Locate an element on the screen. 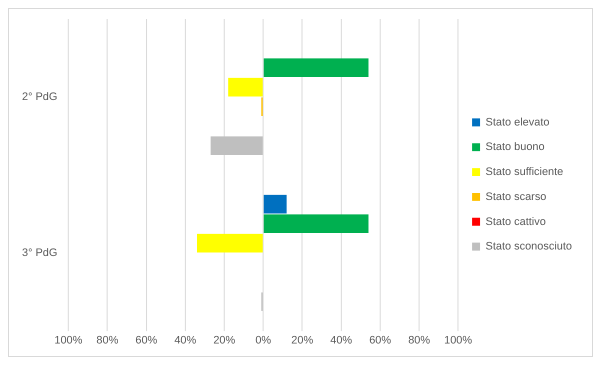 This screenshot has width=601, height=365. legend-label: Stato elevato is located at coordinates (518, 122).